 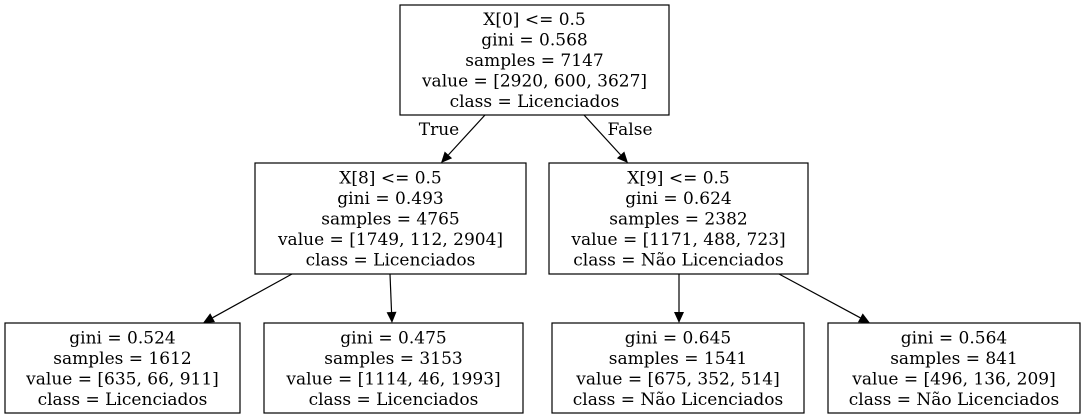 What do you see at coordinates (954, 338) in the screenshot?
I see `node-text-line: gini = 0.564` at bounding box center [954, 338].